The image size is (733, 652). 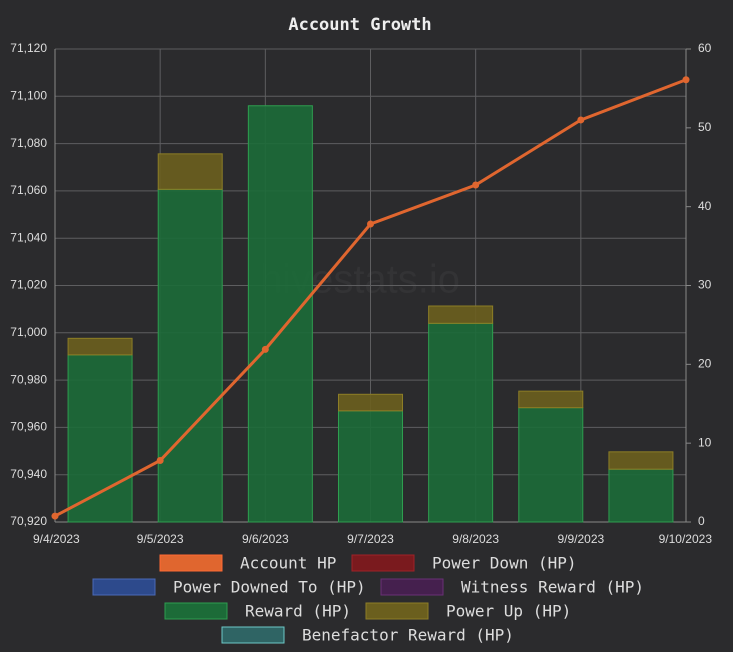 I want to click on y-tick-label: 70,940, so click(x=28, y=474).